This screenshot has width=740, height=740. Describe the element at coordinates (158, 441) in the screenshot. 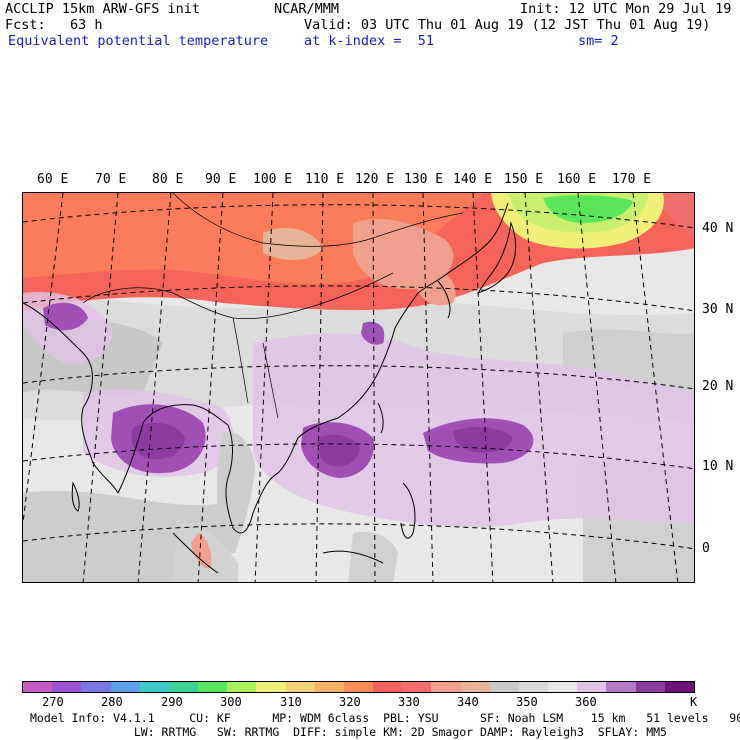

I see `bengal-core` at that location.